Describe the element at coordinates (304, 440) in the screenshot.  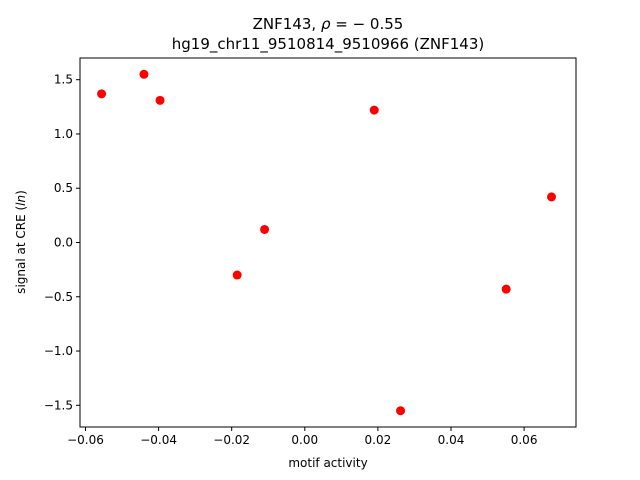
I see `x-tick-label: 0.00` at that location.